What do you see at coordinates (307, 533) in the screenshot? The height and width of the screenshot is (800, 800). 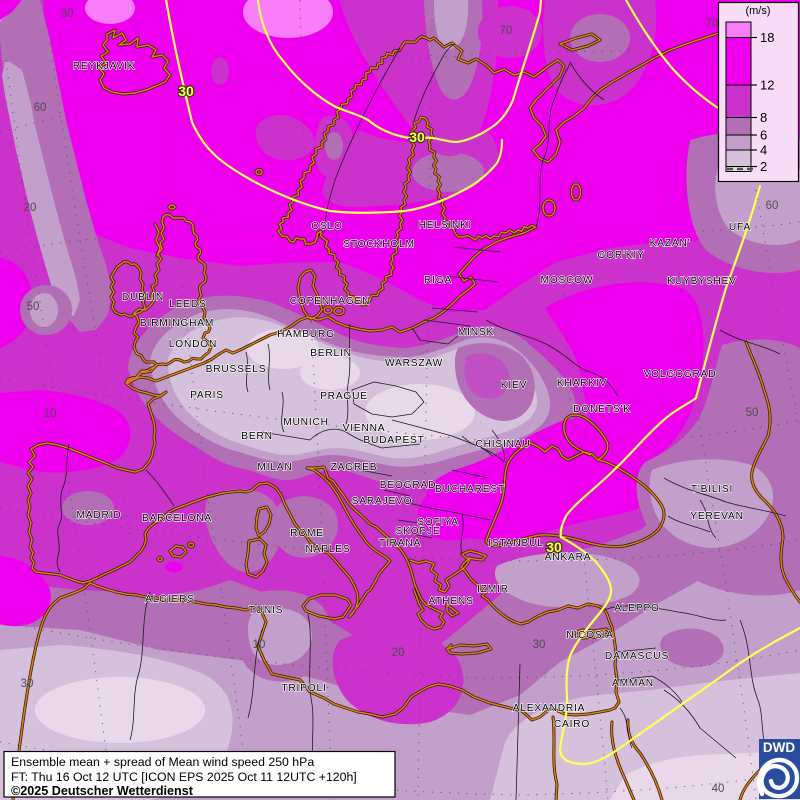 I see `svg-text: ROME` at bounding box center [307, 533].